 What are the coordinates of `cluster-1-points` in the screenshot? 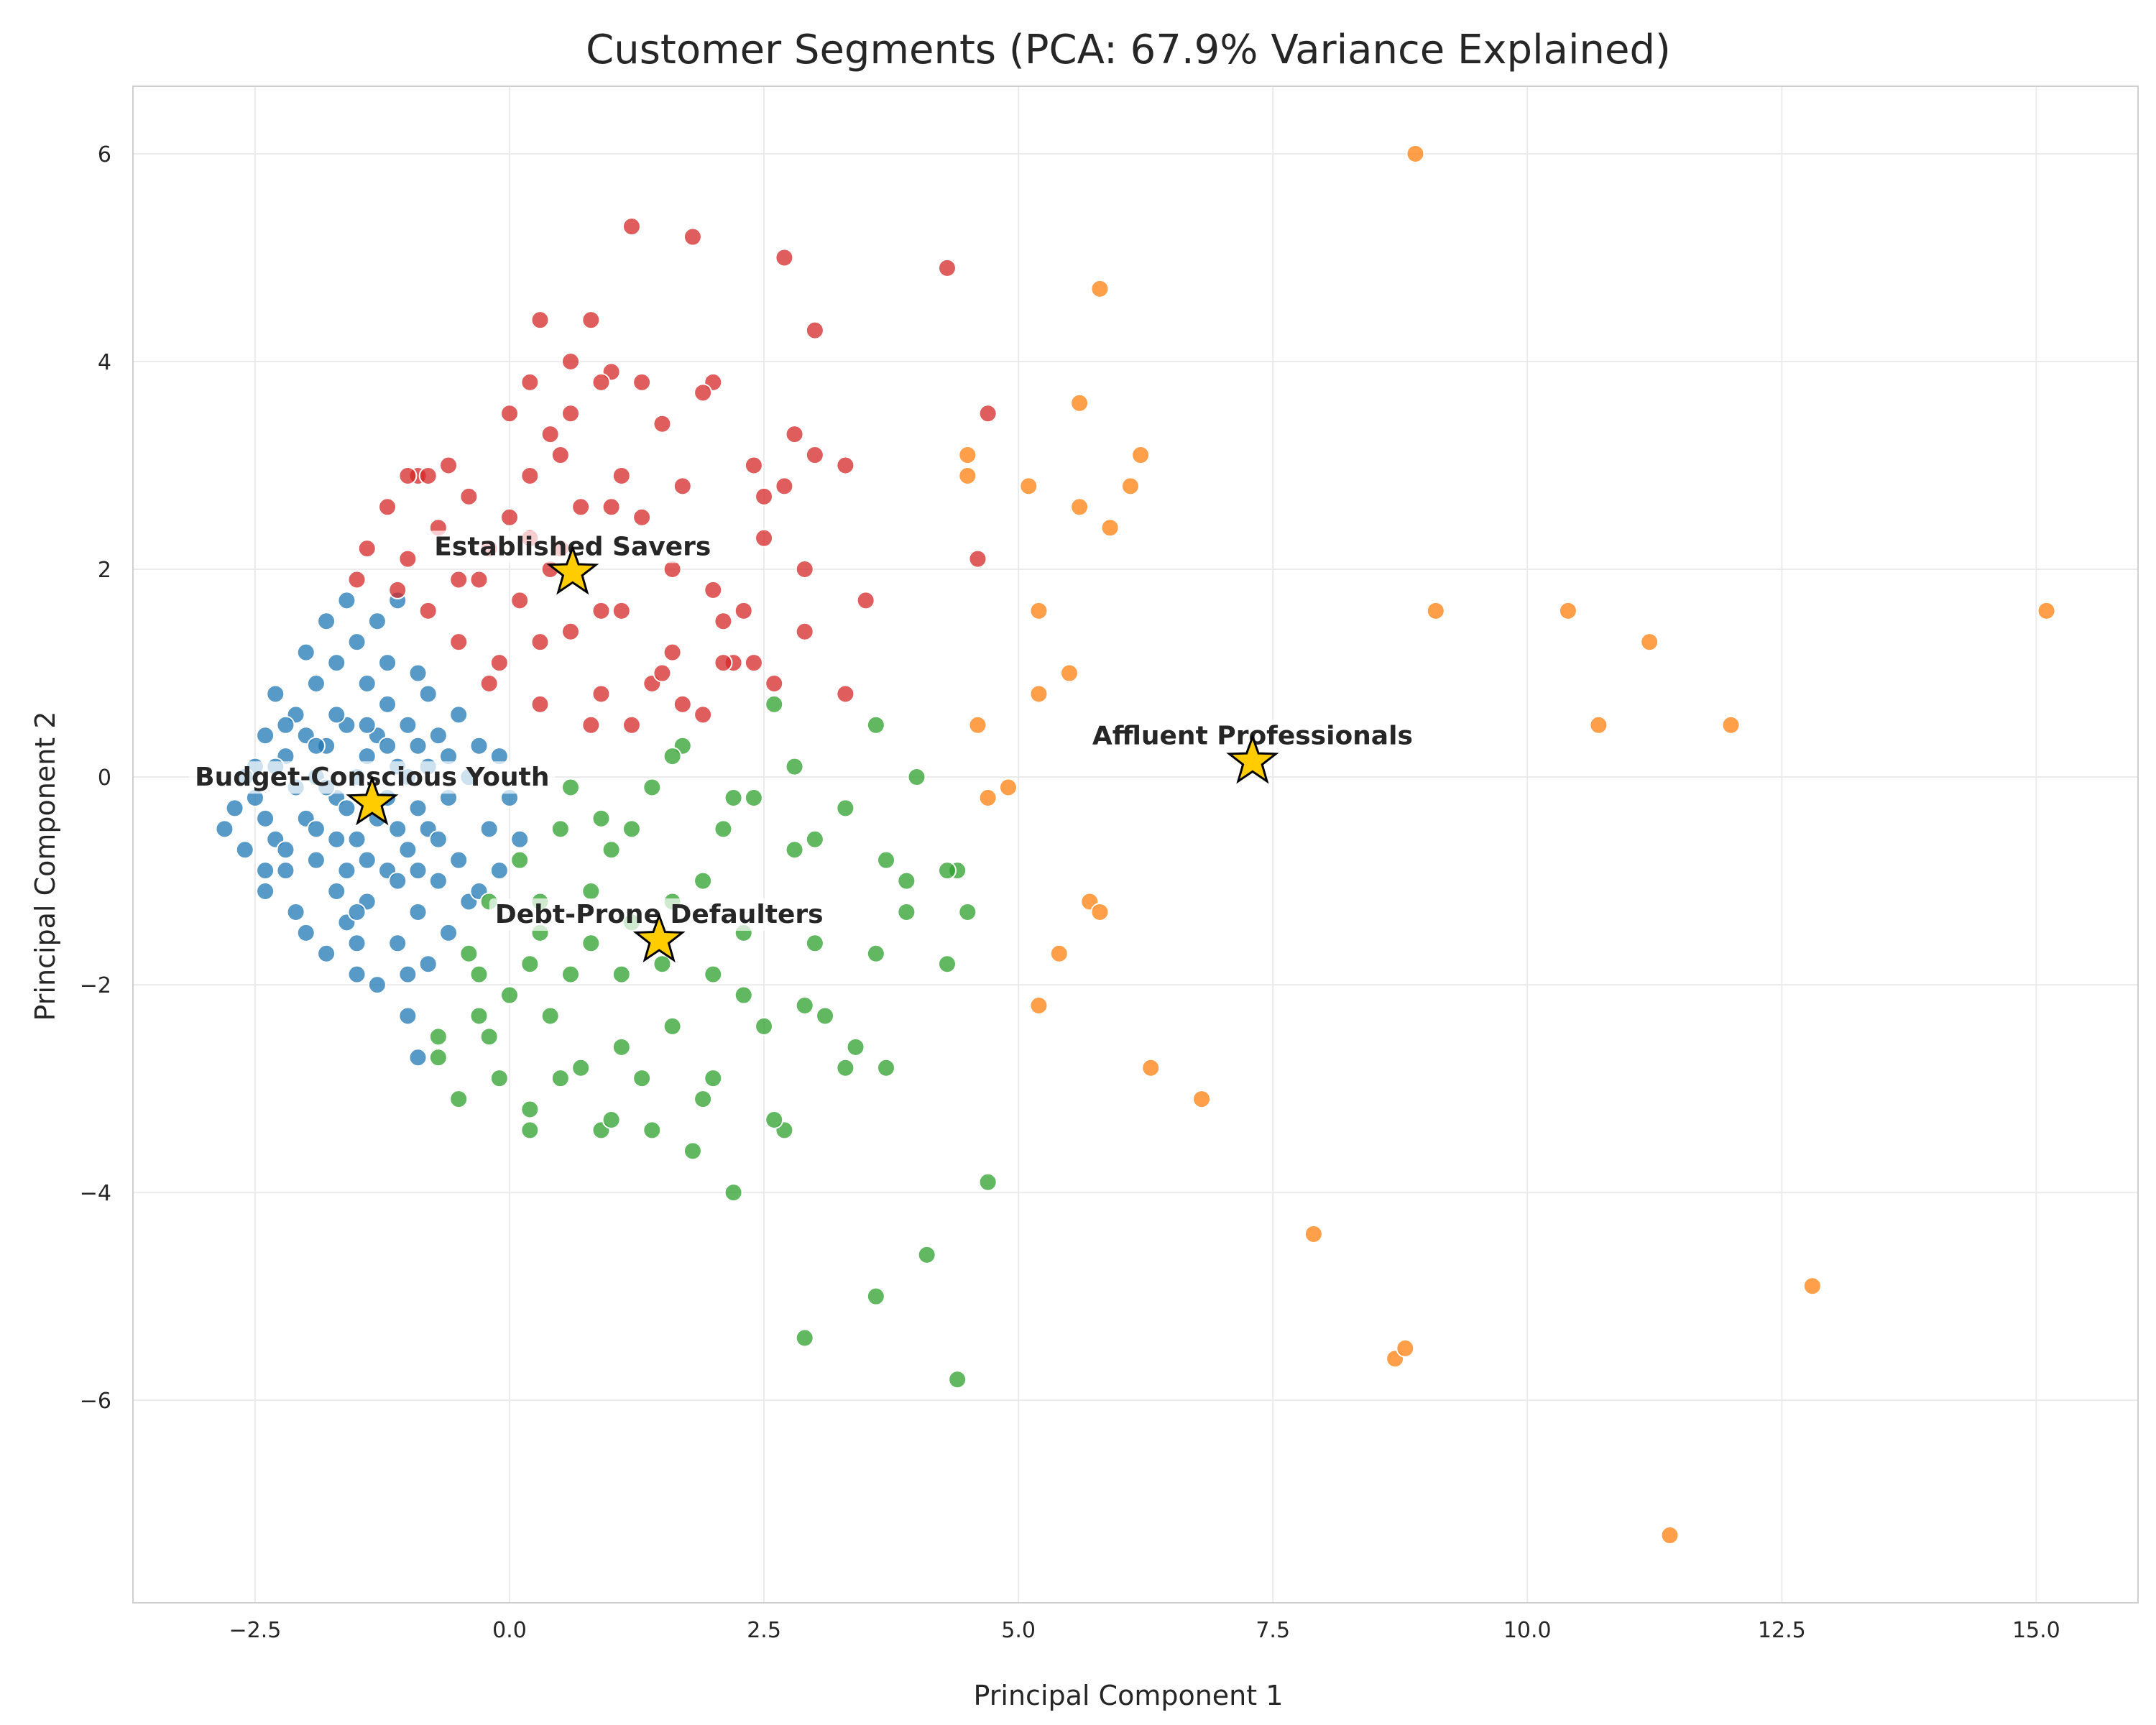 It's located at (673, 476).